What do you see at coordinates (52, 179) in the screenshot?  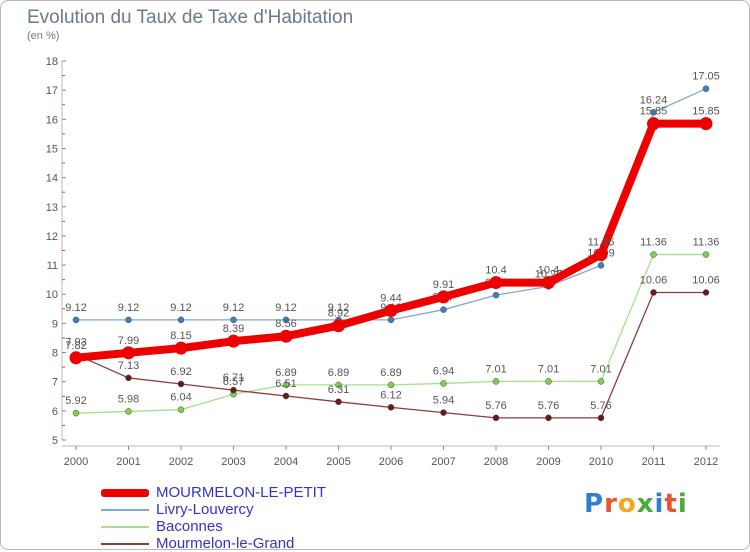 I see `y-tick-label: 14` at bounding box center [52, 179].